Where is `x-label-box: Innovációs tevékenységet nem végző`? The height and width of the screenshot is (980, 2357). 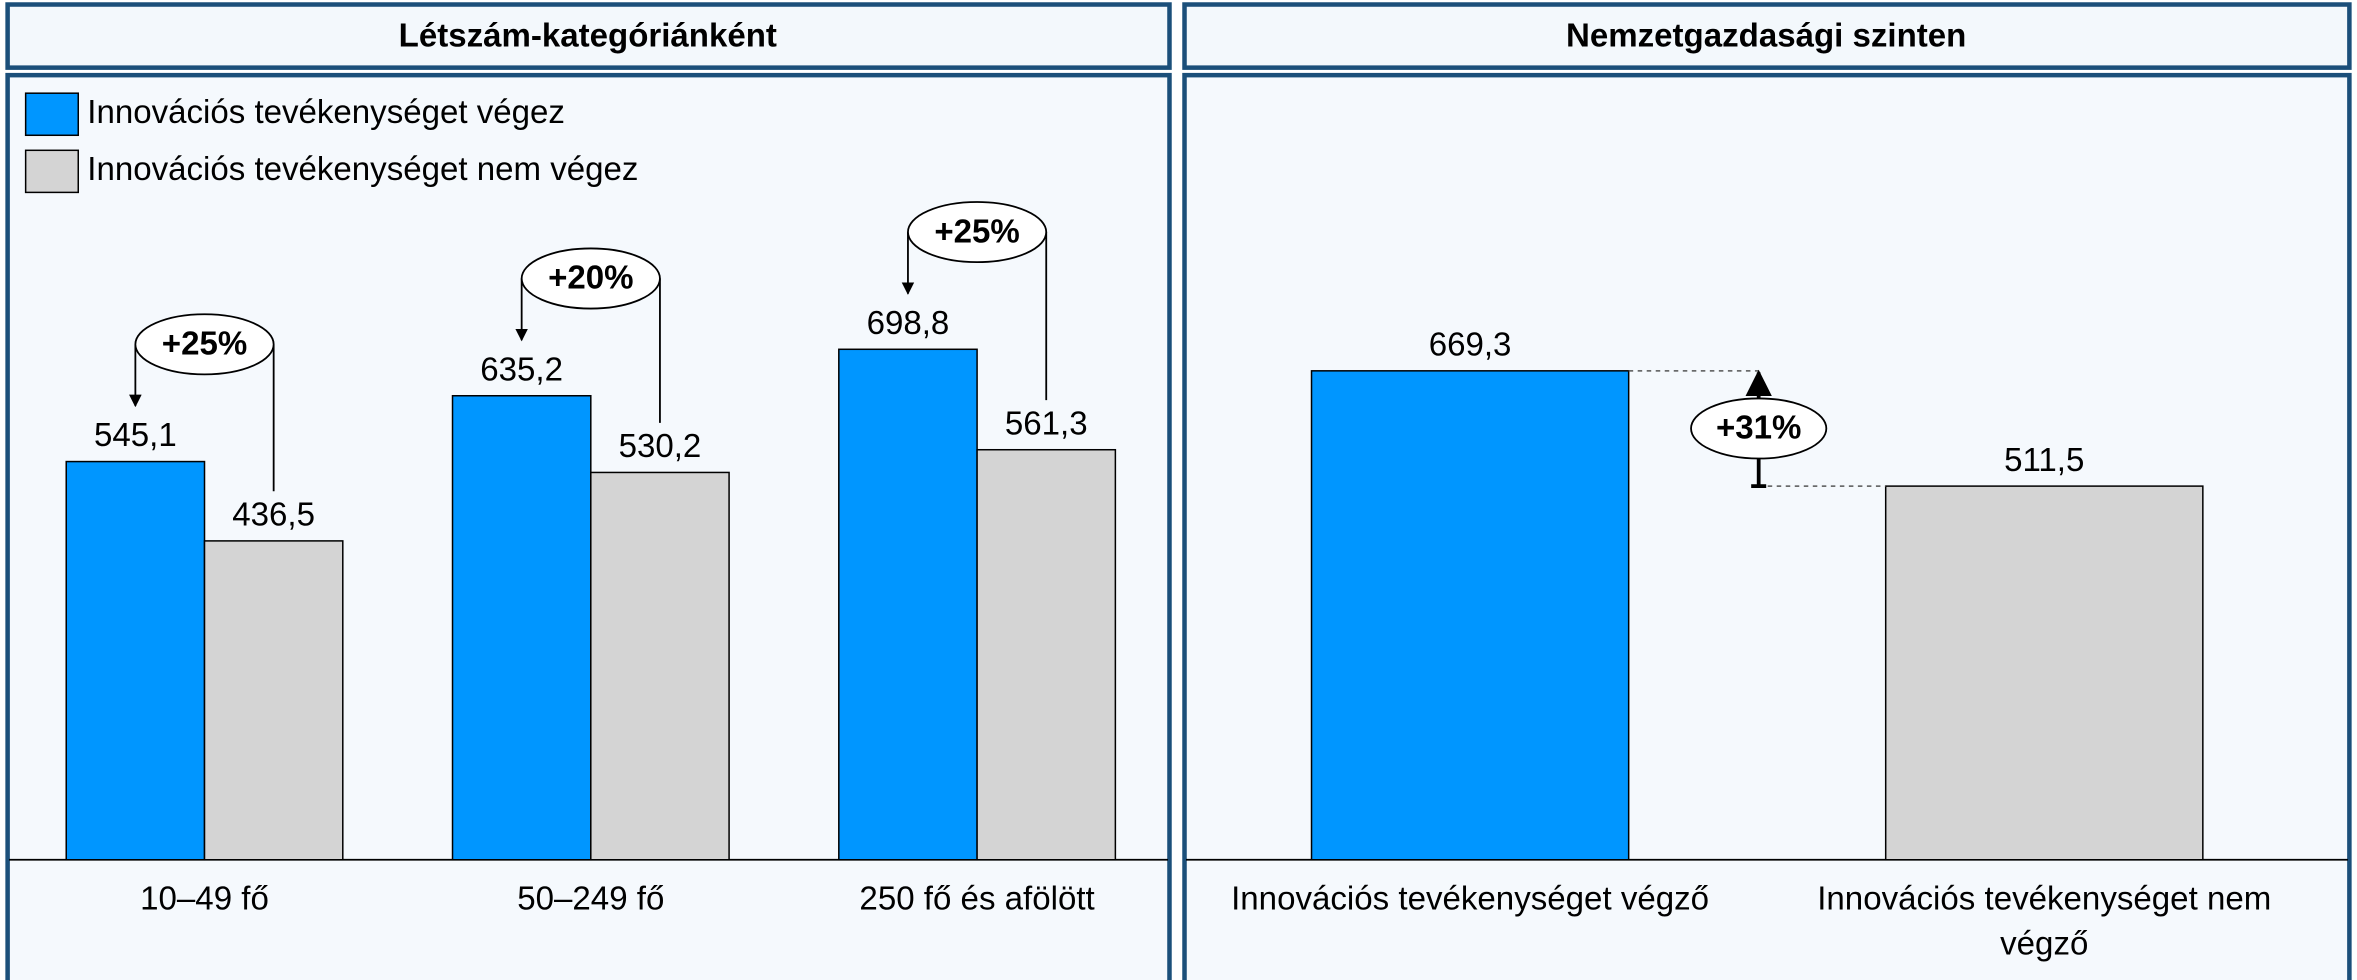 x-label-box: Innovációs tevékenységet nem végző is located at coordinates (2044, 920).